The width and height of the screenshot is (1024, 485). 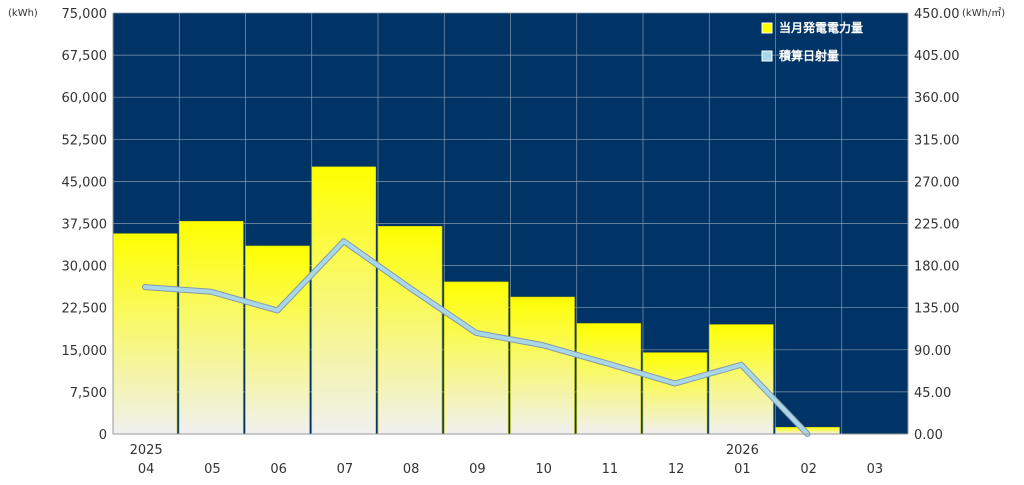 What do you see at coordinates (85, 351) in the screenshot?
I see `y-left-tick-label: 15,000` at bounding box center [85, 351].